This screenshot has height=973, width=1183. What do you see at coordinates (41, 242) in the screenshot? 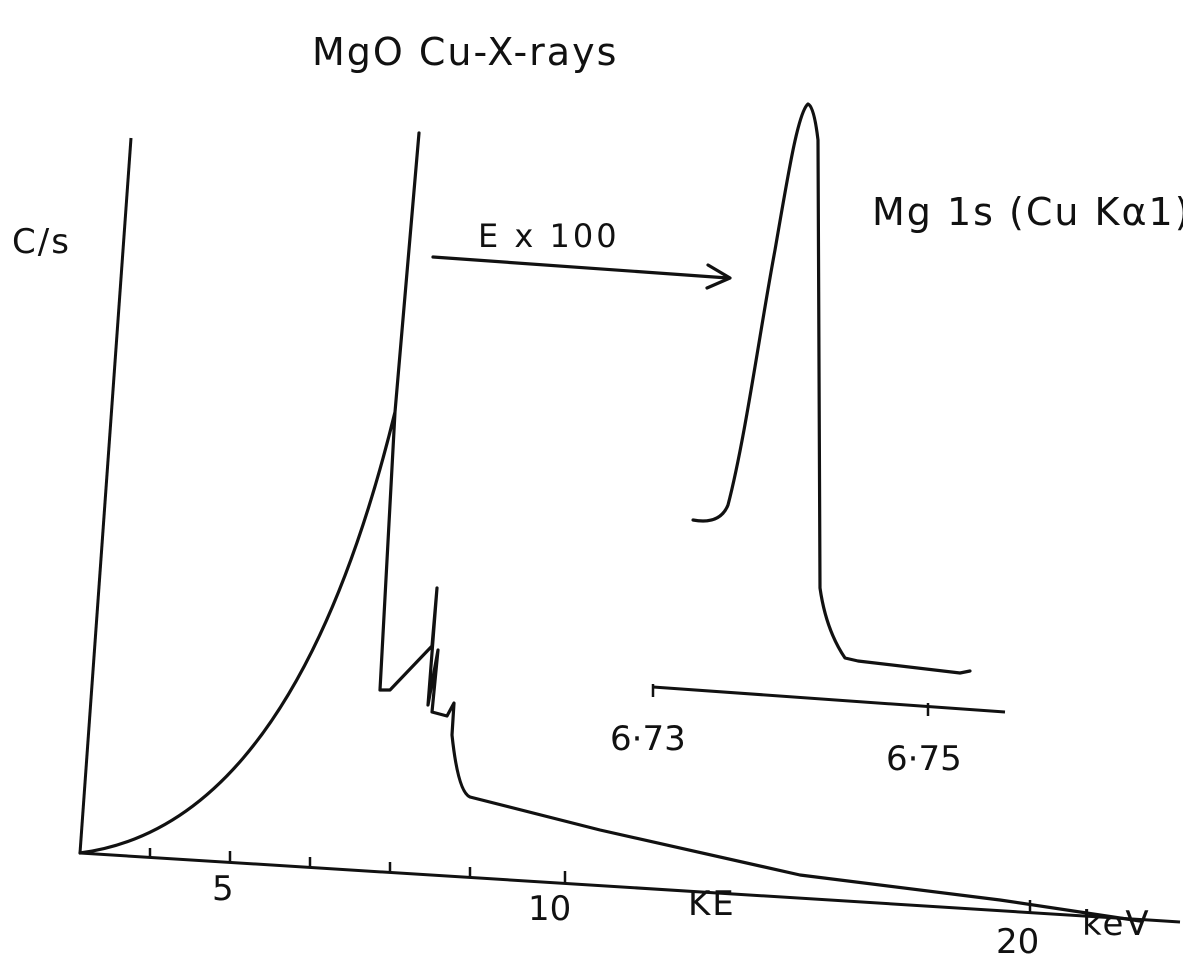
I see `y-axis-label: C/s` at bounding box center [41, 242].